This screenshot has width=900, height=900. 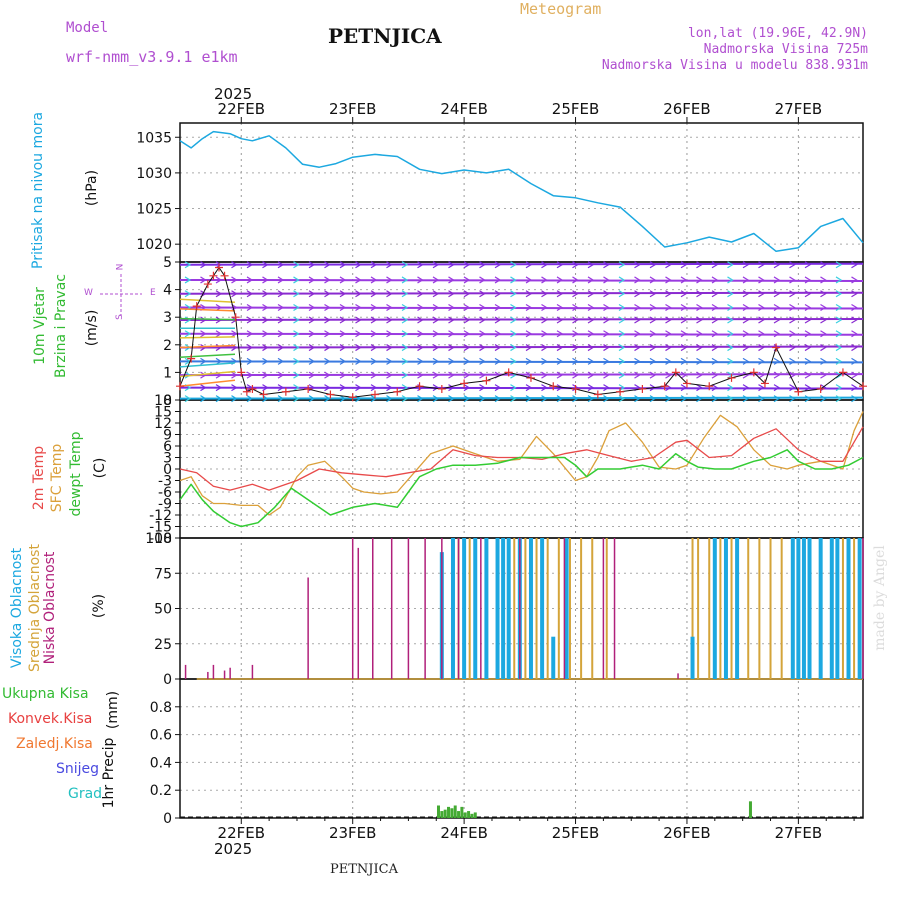 What do you see at coordinates (163, 424) in the screenshot?
I see `temperature-ytick-label: 12` at bounding box center [163, 424].